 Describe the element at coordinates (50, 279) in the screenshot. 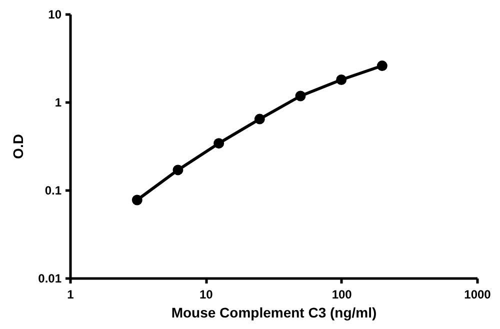

I see `y-tick-label: 0.01` at that location.